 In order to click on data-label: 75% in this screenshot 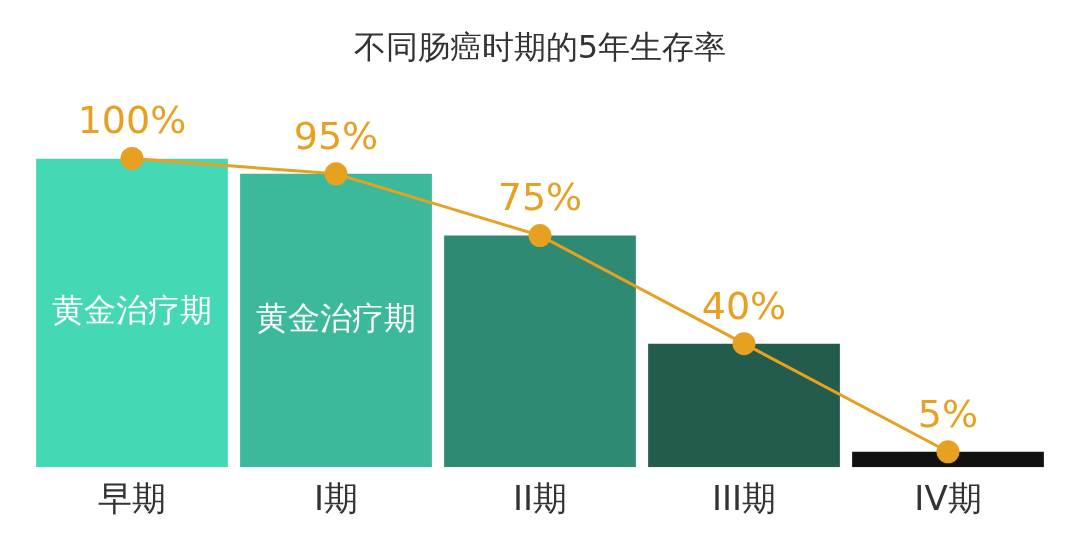, I will do `click(540, 197)`.